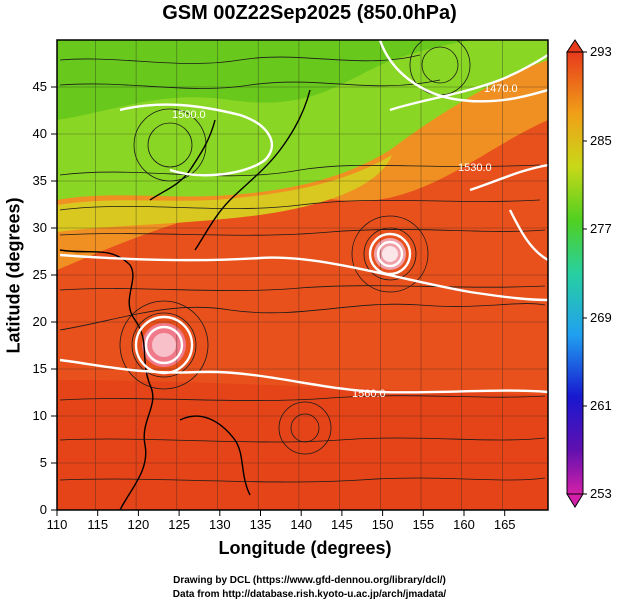 The height and width of the screenshot is (605, 619). What do you see at coordinates (369, 394) in the screenshot?
I see `contour-label: 1560.0` at bounding box center [369, 394].